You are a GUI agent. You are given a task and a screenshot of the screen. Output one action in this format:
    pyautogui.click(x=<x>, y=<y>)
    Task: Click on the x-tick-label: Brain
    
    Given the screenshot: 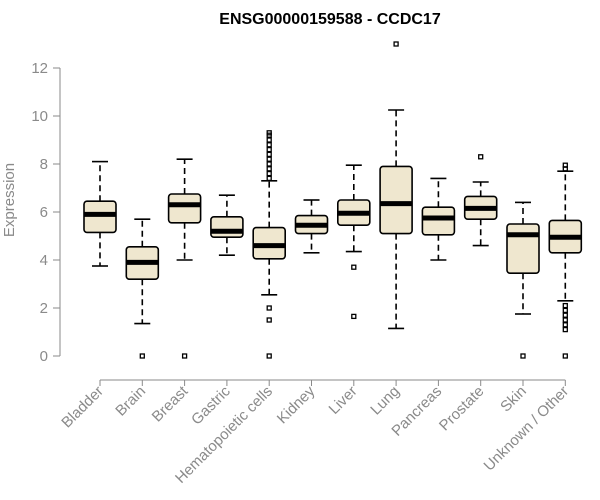 What is the action you would take?
    pyautogui.click(x=130, y=401)
    